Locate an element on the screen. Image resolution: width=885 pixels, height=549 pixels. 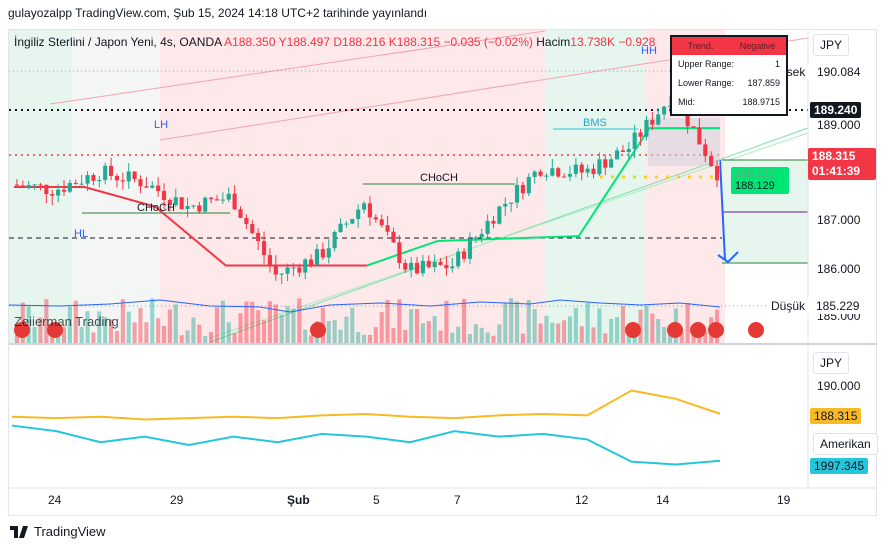
trailing-stop-red is located at coordinates (190, 226).